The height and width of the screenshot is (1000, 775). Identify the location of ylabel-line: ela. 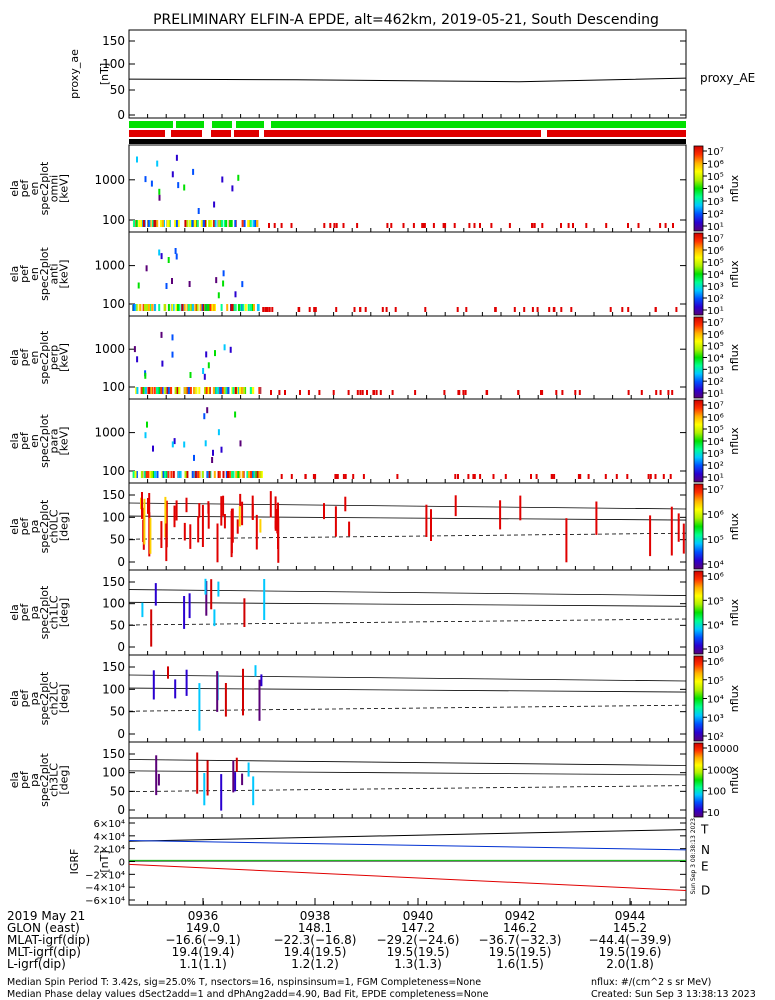
(14, 441).